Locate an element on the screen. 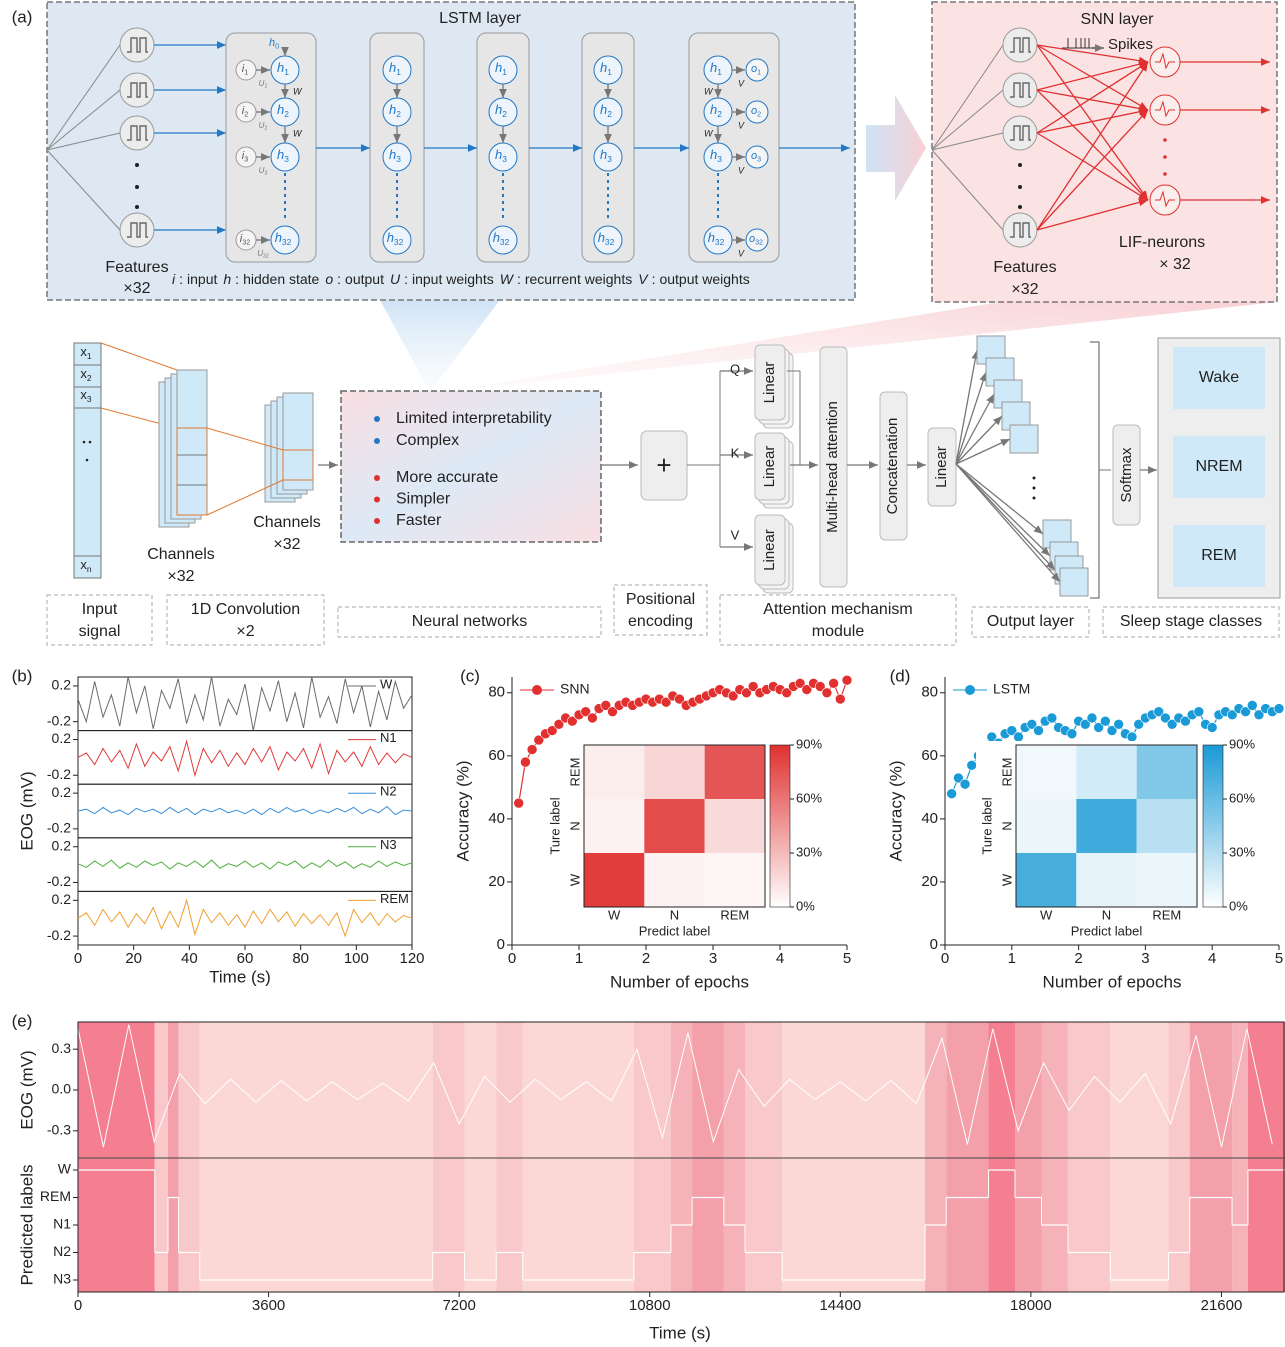 The width and height of the screenshot is (1285, 1347). colorbar-label: 60% is located at coordinates (809, 797).